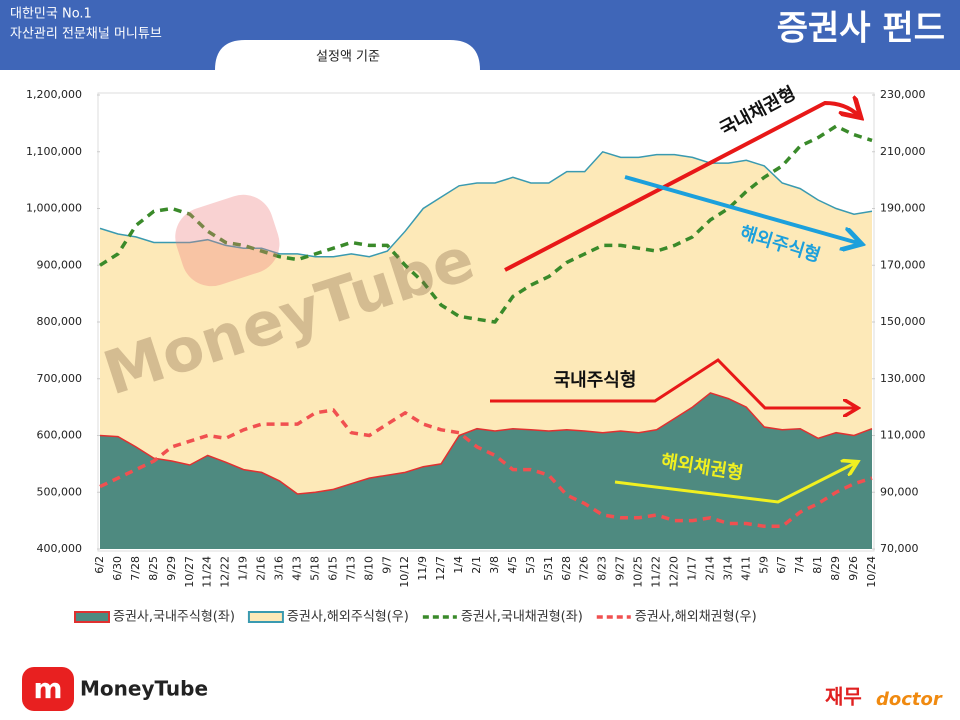 This screenshot has width=960, height=720. I want to click on logo-mark, so click(48, 689).